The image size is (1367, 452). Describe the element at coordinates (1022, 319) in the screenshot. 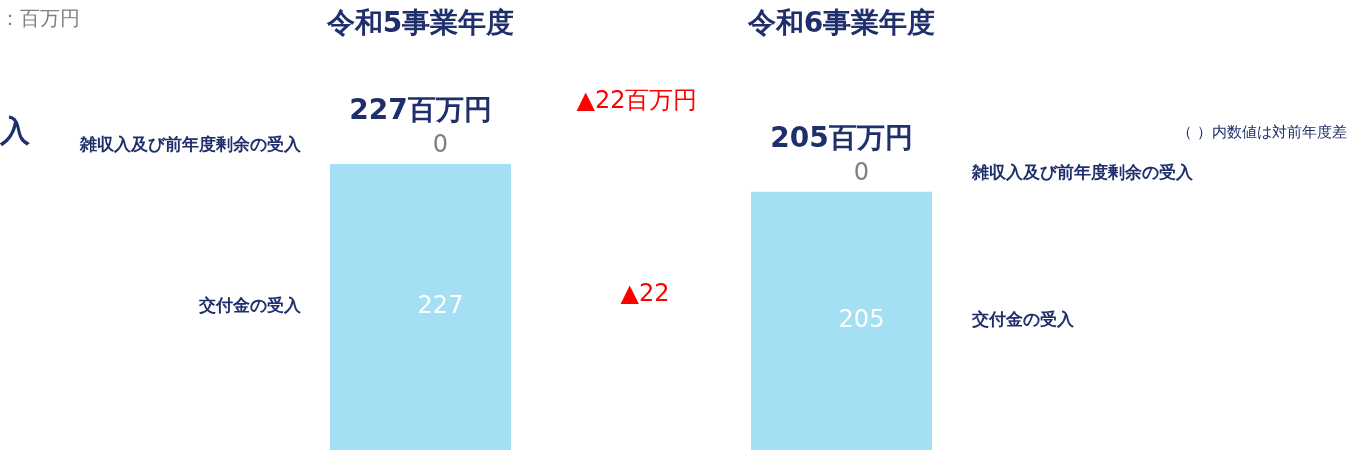

I see `text: 交付金の受入` at that location.